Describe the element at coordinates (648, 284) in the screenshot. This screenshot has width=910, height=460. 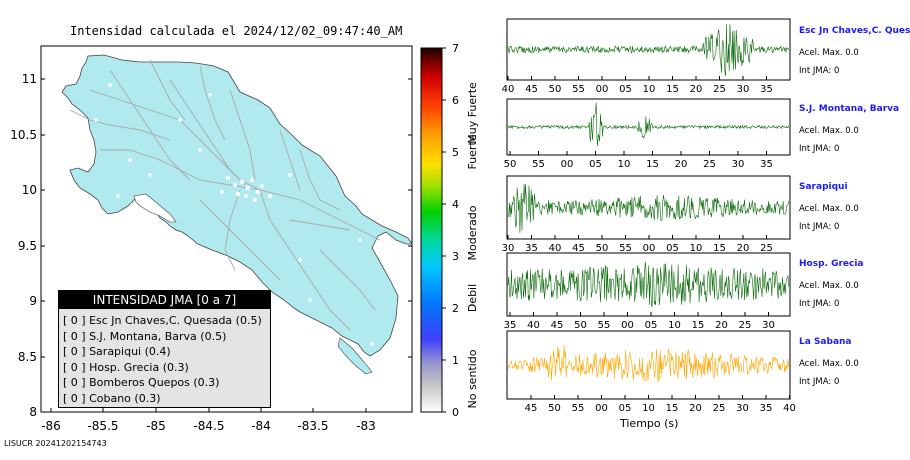
I see `waveform-frame` at that location.